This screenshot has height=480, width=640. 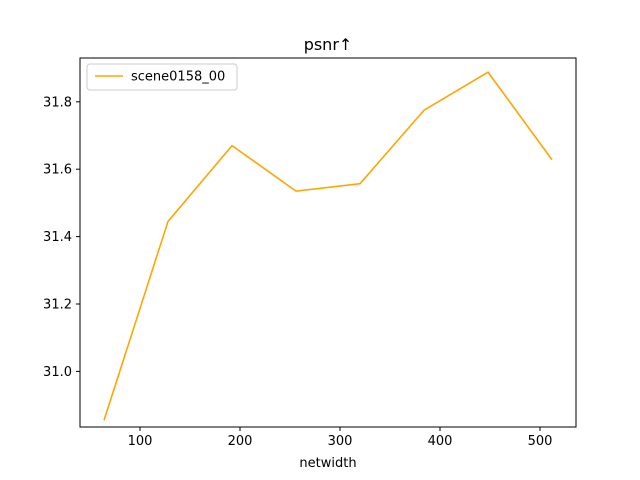 I want to click on x-axis: 100 200 300 400 500, so click(x=340, y=438).